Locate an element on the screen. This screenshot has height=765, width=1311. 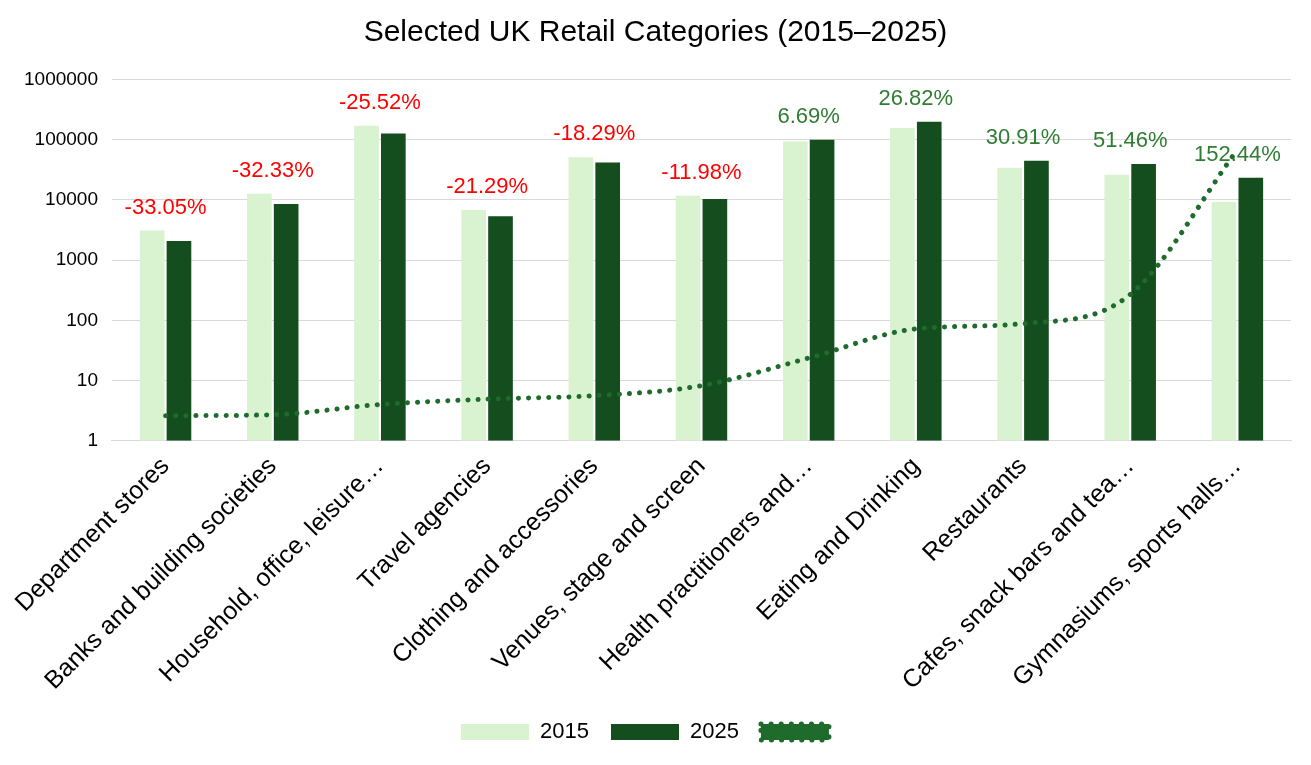
annotation: 152.44% is located at coordinates (1237, 153).